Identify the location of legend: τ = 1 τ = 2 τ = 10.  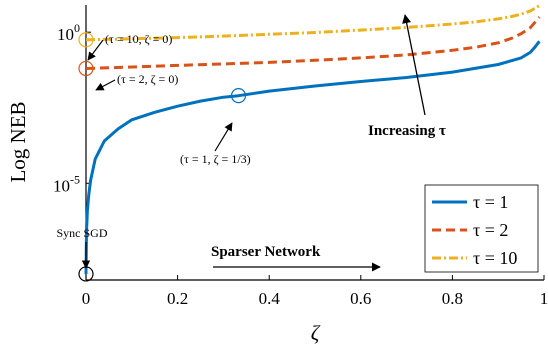
(481, 228).